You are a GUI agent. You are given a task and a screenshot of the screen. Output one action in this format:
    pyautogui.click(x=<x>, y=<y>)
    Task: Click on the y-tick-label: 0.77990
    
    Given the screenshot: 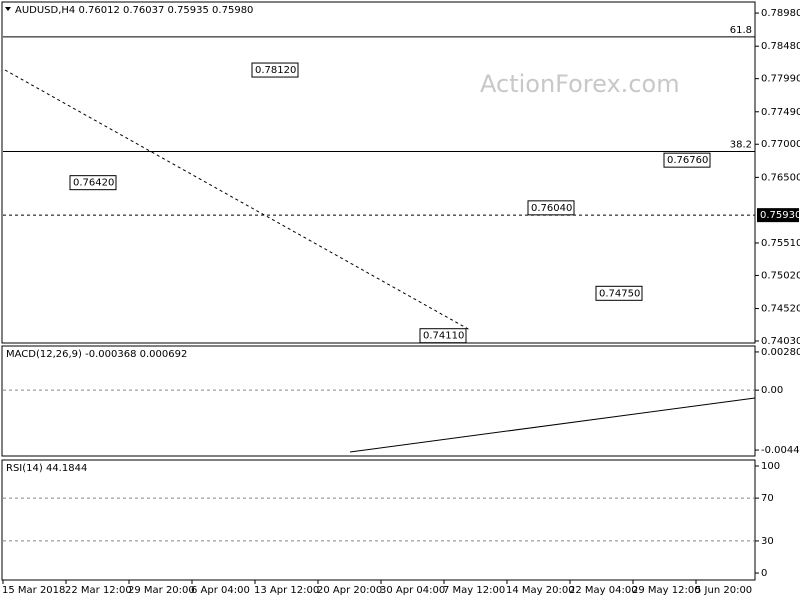 What is the action you would take?
    pyautogui.click(x=780, y=79)
    